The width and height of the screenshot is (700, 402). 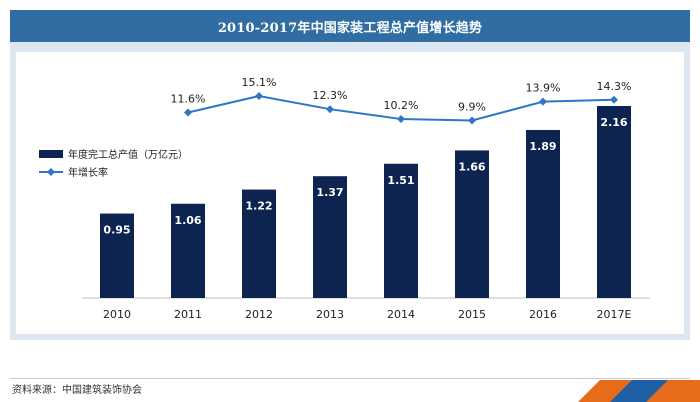 What do you see at coordinates (259, 314) in the screenshot?
I see `x-tick-label: 2012` at bounding box center [259, 314].